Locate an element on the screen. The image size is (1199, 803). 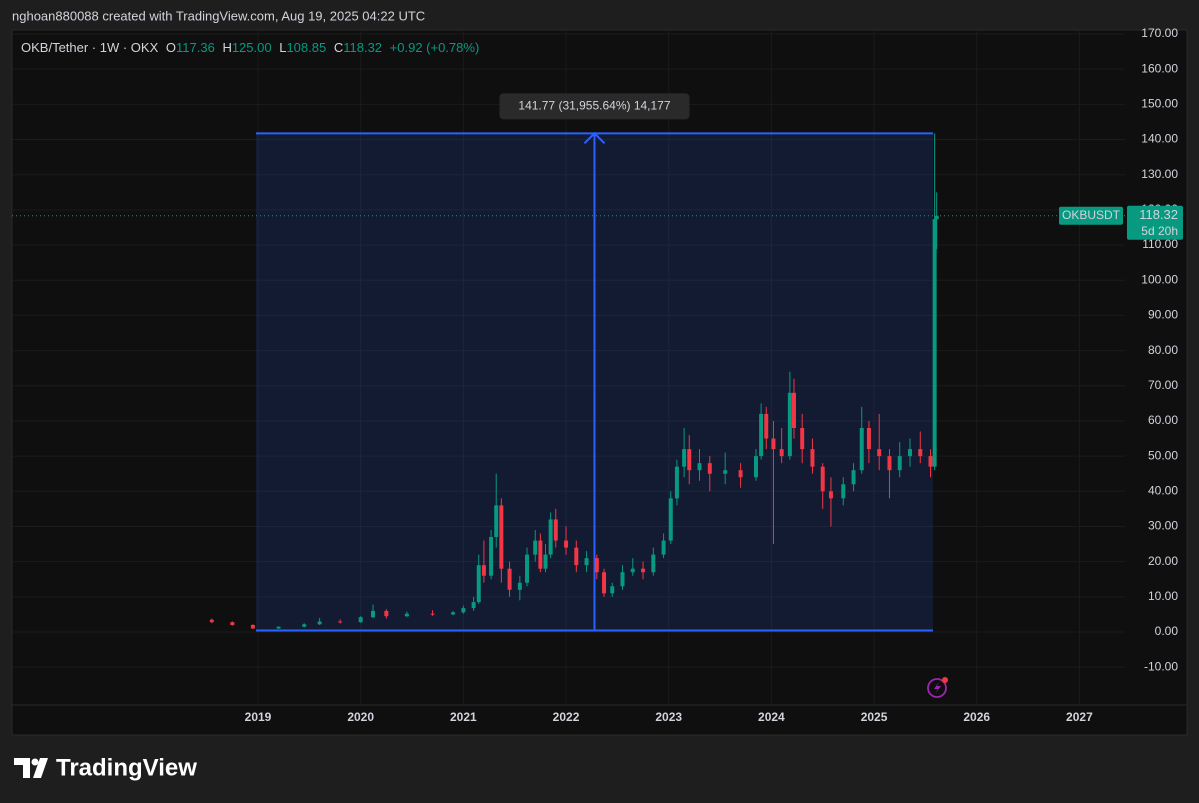
brand-logo is located at coordinates (31, 768).